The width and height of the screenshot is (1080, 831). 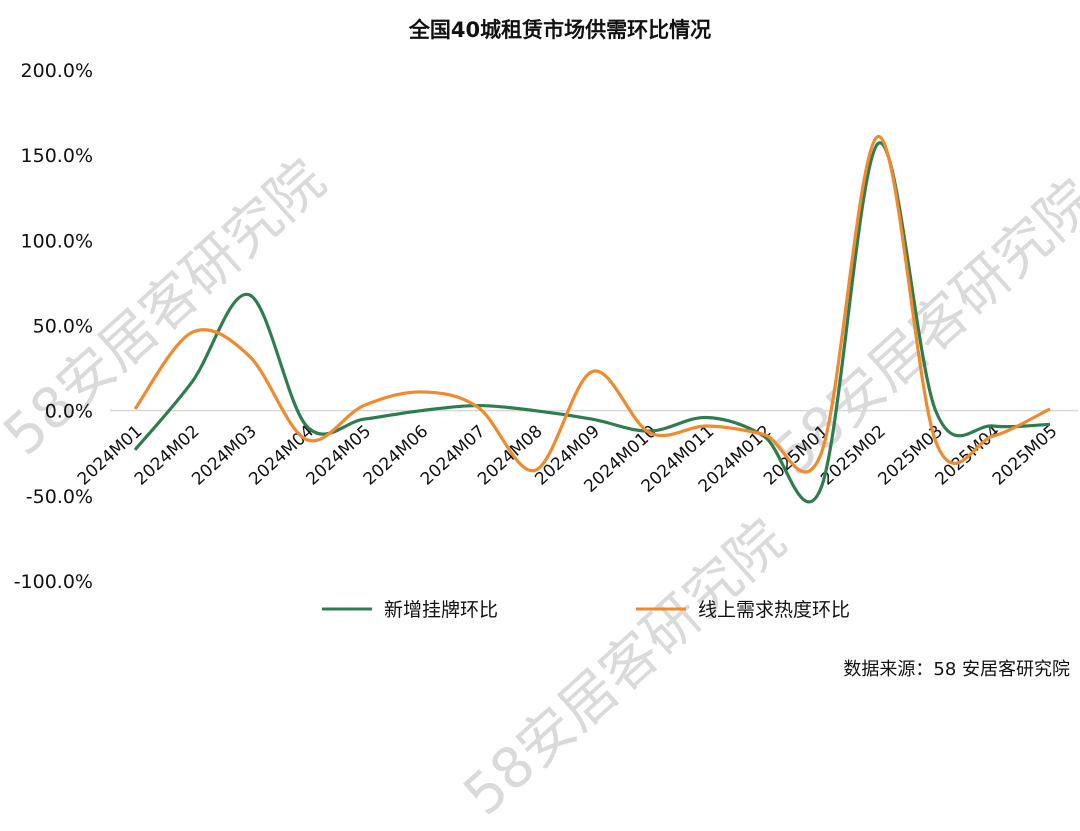 I want to click on y-tick-label: -100.0%, so click(x=53, y=582).